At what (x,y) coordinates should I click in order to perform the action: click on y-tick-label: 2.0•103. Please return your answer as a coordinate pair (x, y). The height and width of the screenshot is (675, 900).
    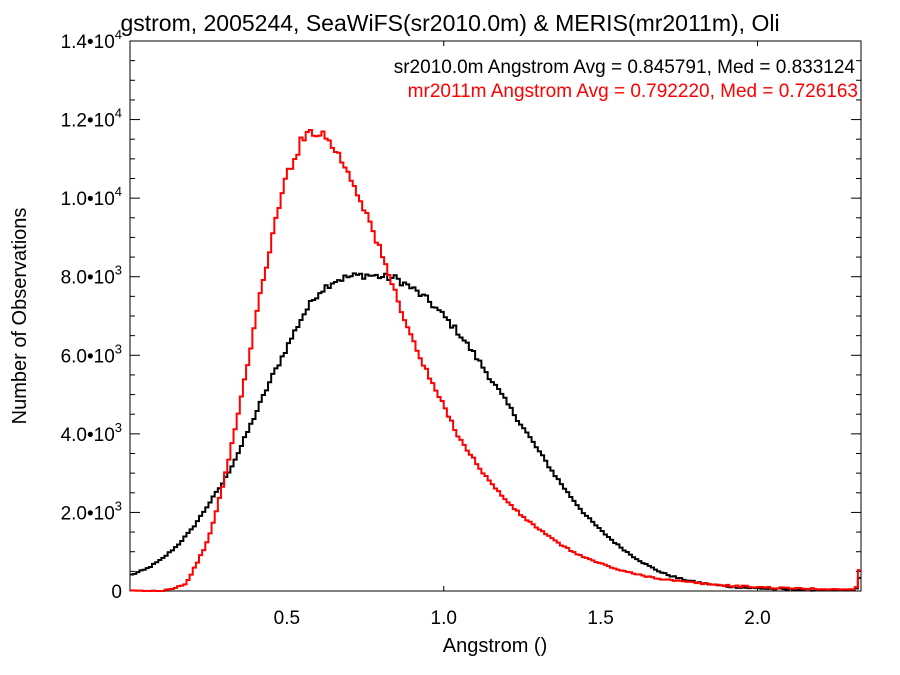
    Looking at the image, I should click on (91, 511).